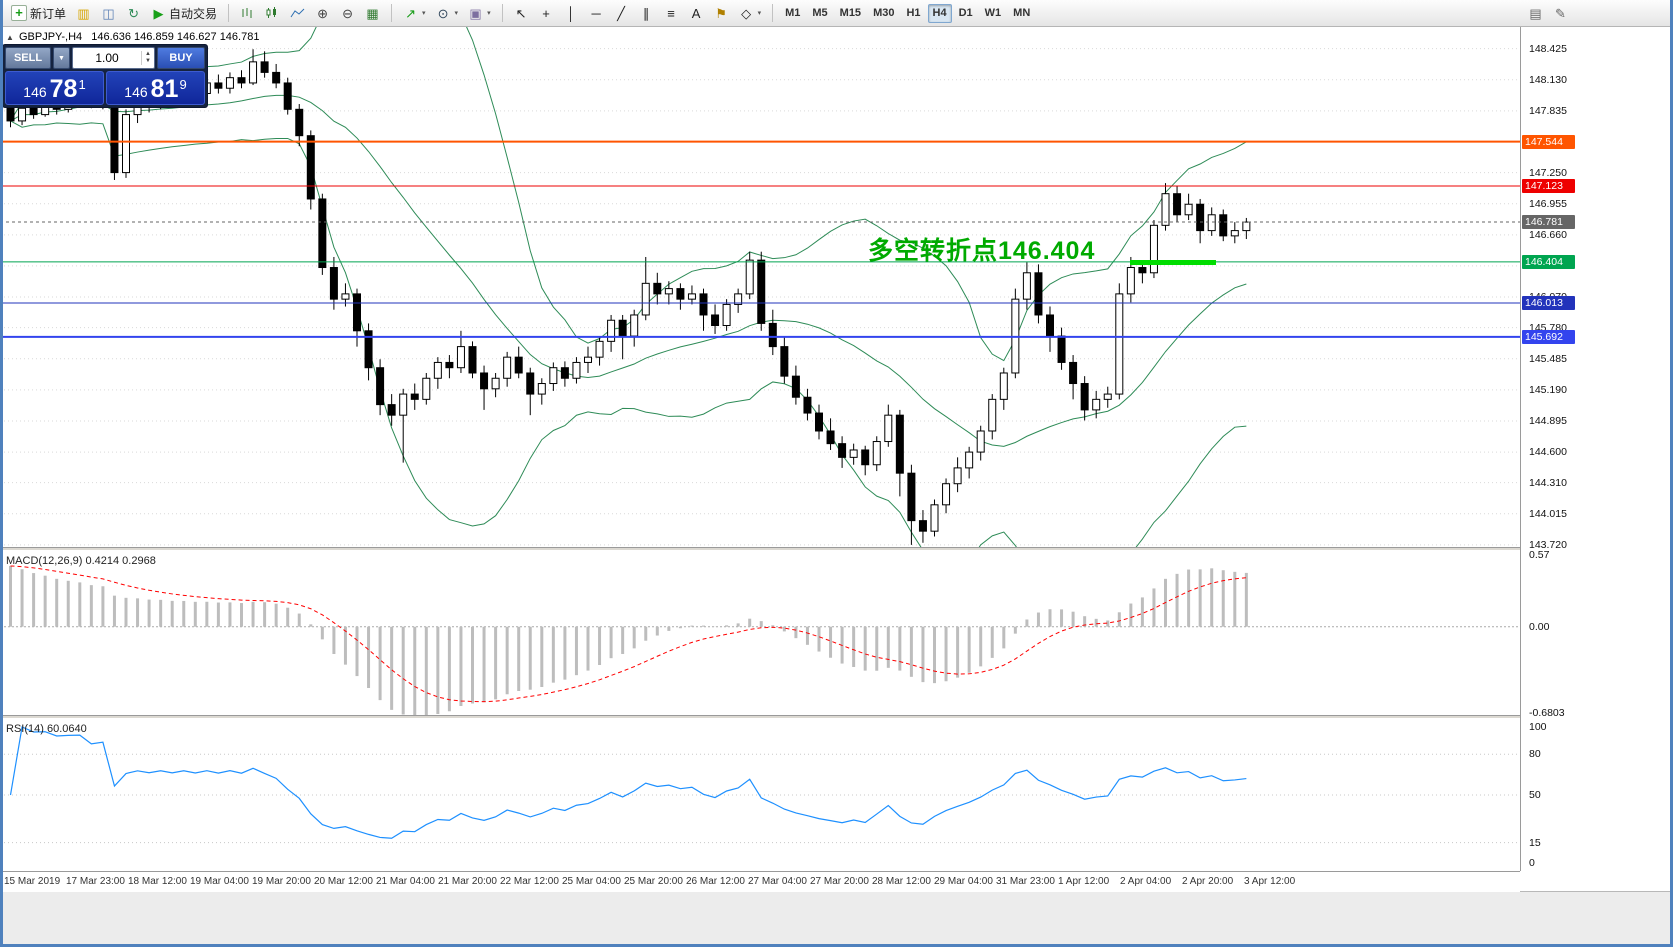  What do you see at coordinates (1173, 262) in the screenshot?
I see `pivot-highlight-line` at bounding box center [1173, 262].